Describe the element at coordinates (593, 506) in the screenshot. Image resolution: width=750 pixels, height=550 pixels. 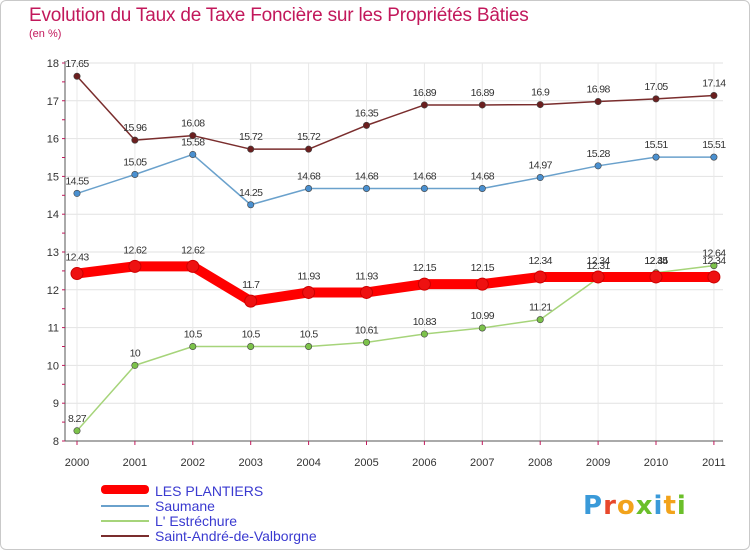
I see `logo-letter: P` at that location.